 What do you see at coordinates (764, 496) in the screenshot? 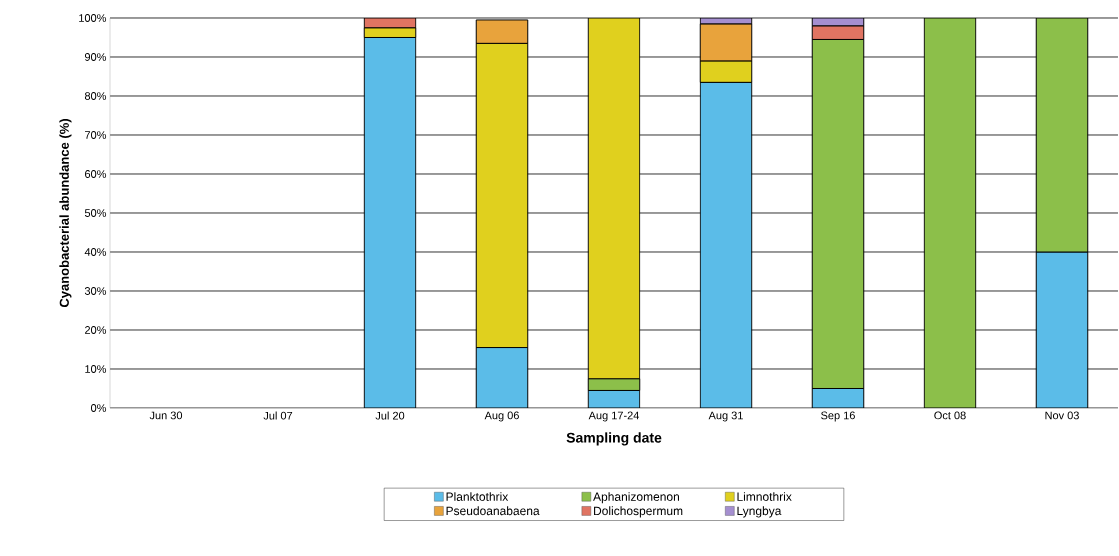
I see `legend-label: Limnothrix` at bounding box center [764, 496].